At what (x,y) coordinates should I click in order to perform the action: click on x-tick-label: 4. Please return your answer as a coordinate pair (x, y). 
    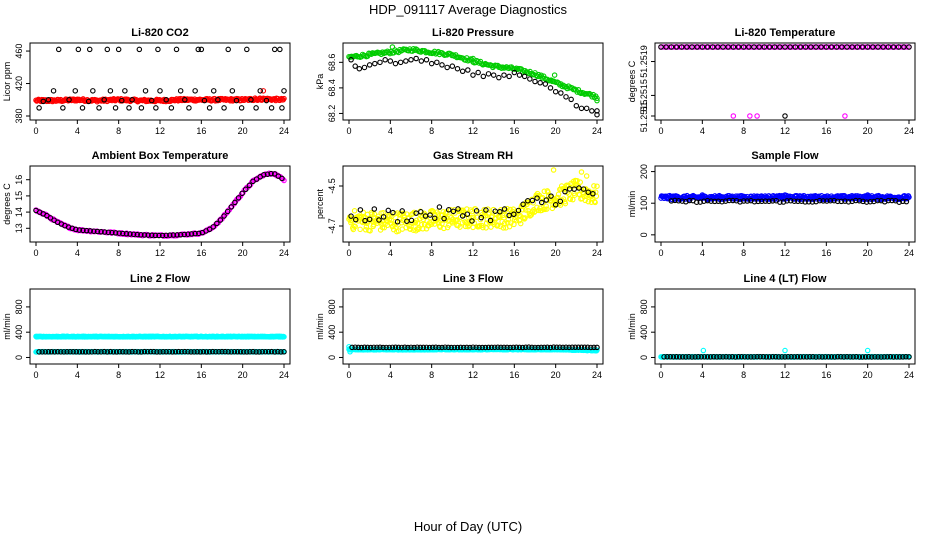
    Looking at the image, I should click on (77, 131).